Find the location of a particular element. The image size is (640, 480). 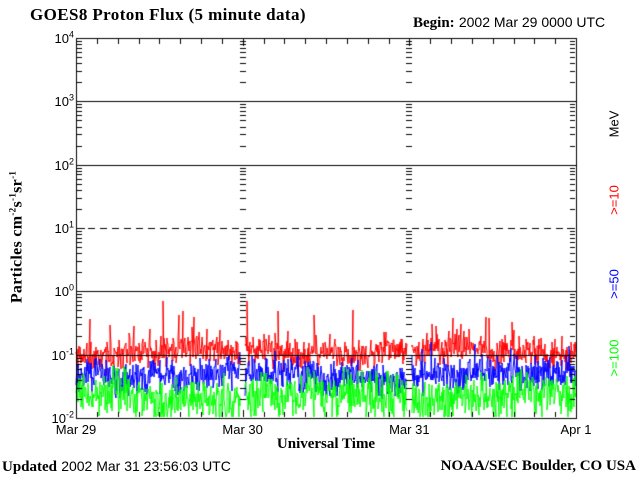

y-axis-label-part: -2 is located at coordinates (12, 211).